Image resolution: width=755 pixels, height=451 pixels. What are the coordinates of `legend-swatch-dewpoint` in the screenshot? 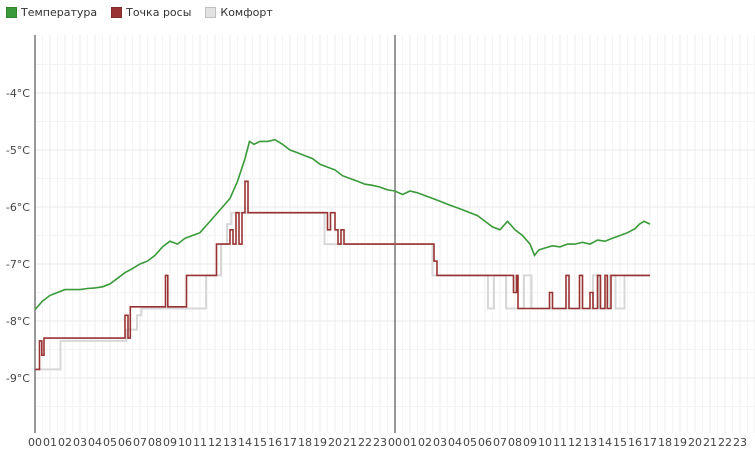 It's located at (117, 12).